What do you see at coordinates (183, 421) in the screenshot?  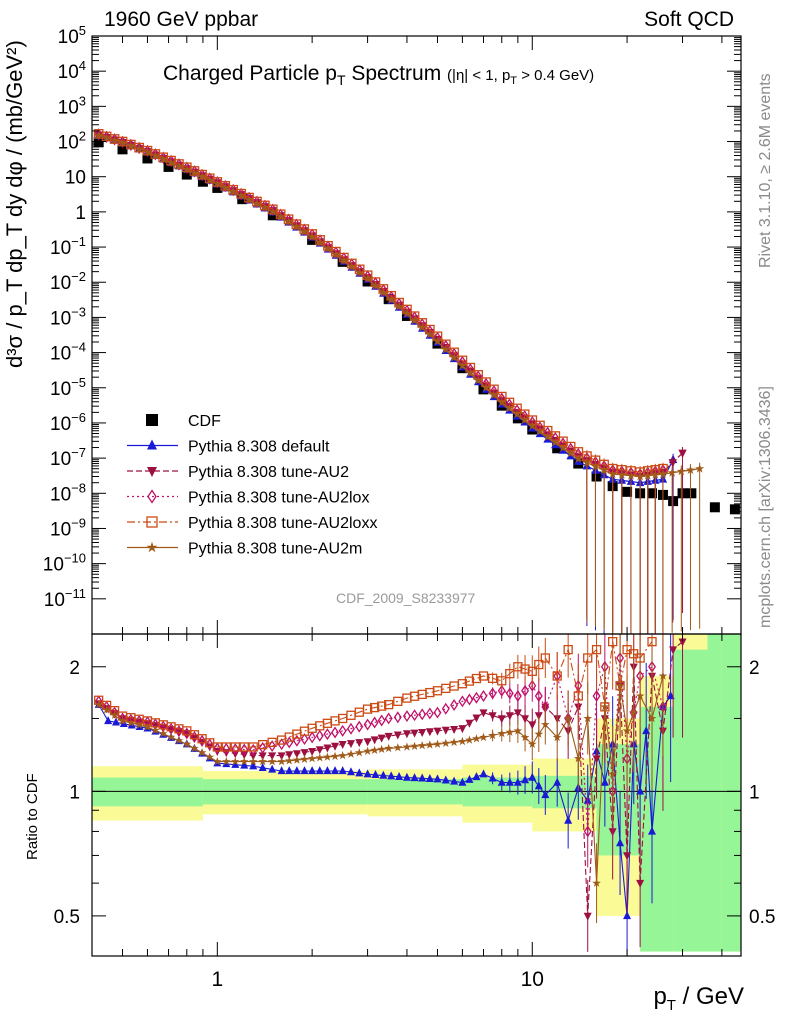 I see `legend-item-cdf: CDF` at bounding box center [183, 421].